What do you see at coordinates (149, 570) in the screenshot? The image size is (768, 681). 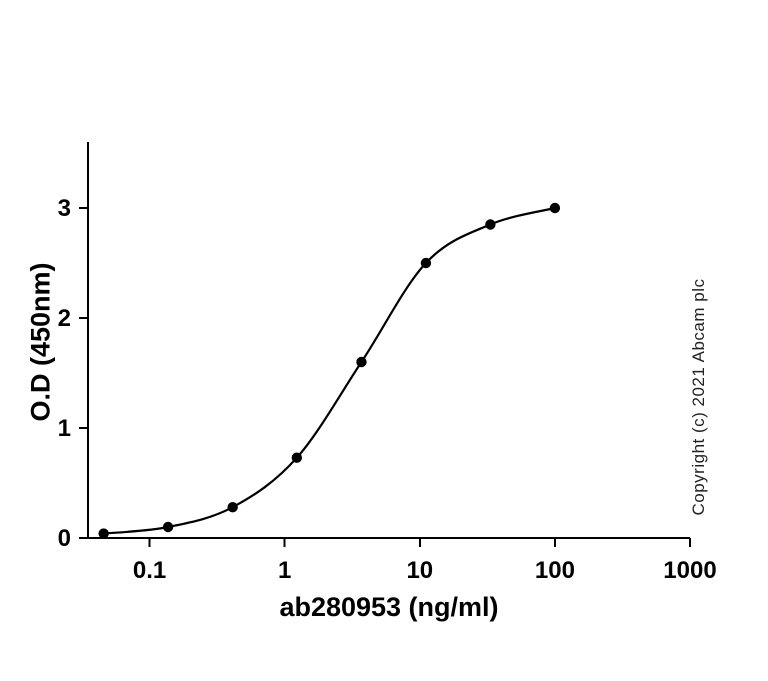 I see `x-tick-label: 0.1` at bounding box center [149, 570].